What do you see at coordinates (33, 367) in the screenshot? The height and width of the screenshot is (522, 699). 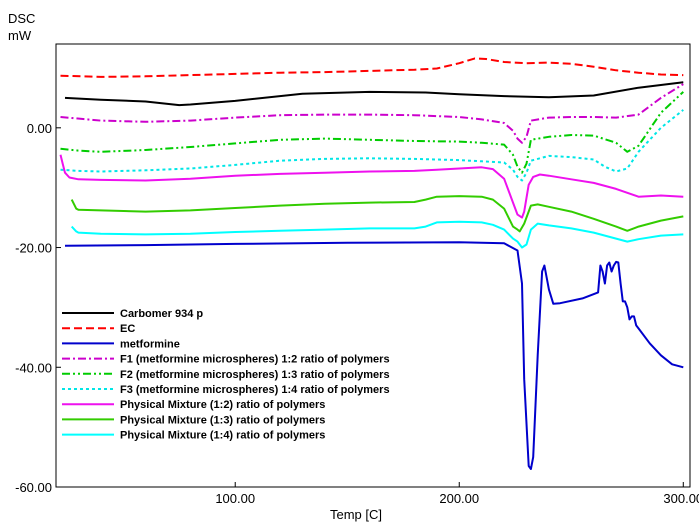 I see `y-tick-label: -40.00` at bounding box center [33, 367].